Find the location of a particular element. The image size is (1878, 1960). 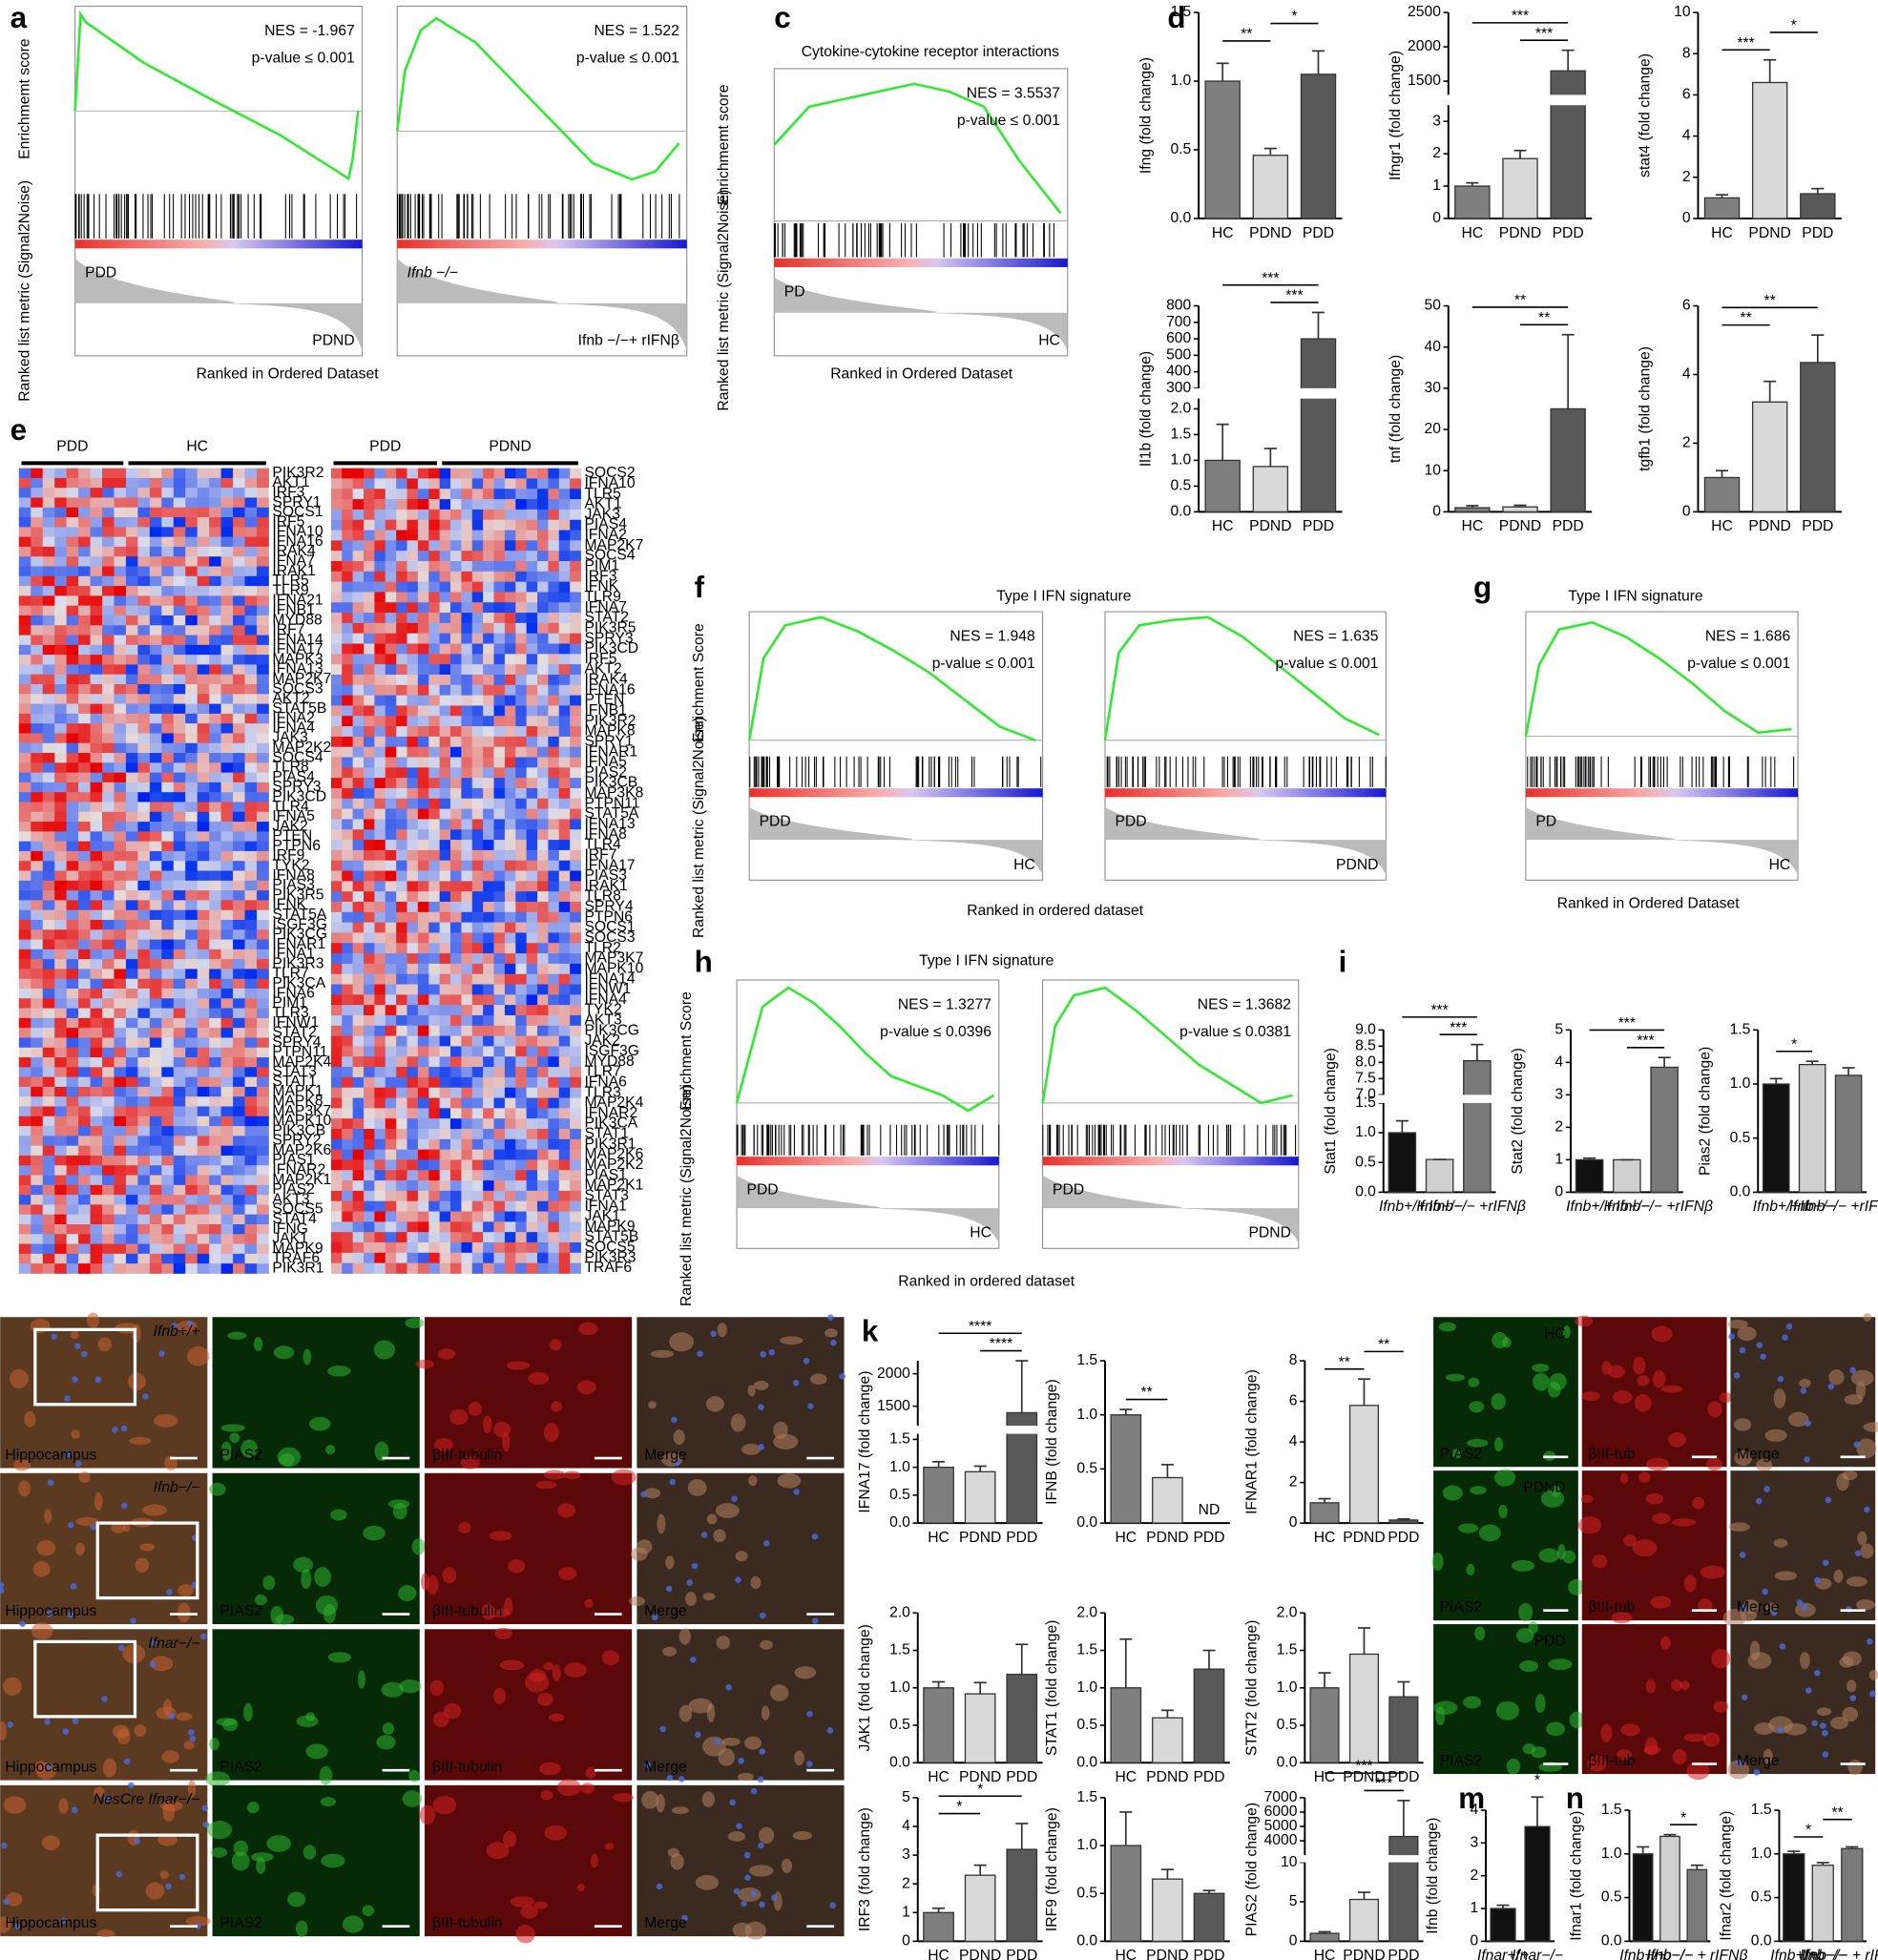

gene-label: PIK3R1 is located at coordinates (297, 1268).